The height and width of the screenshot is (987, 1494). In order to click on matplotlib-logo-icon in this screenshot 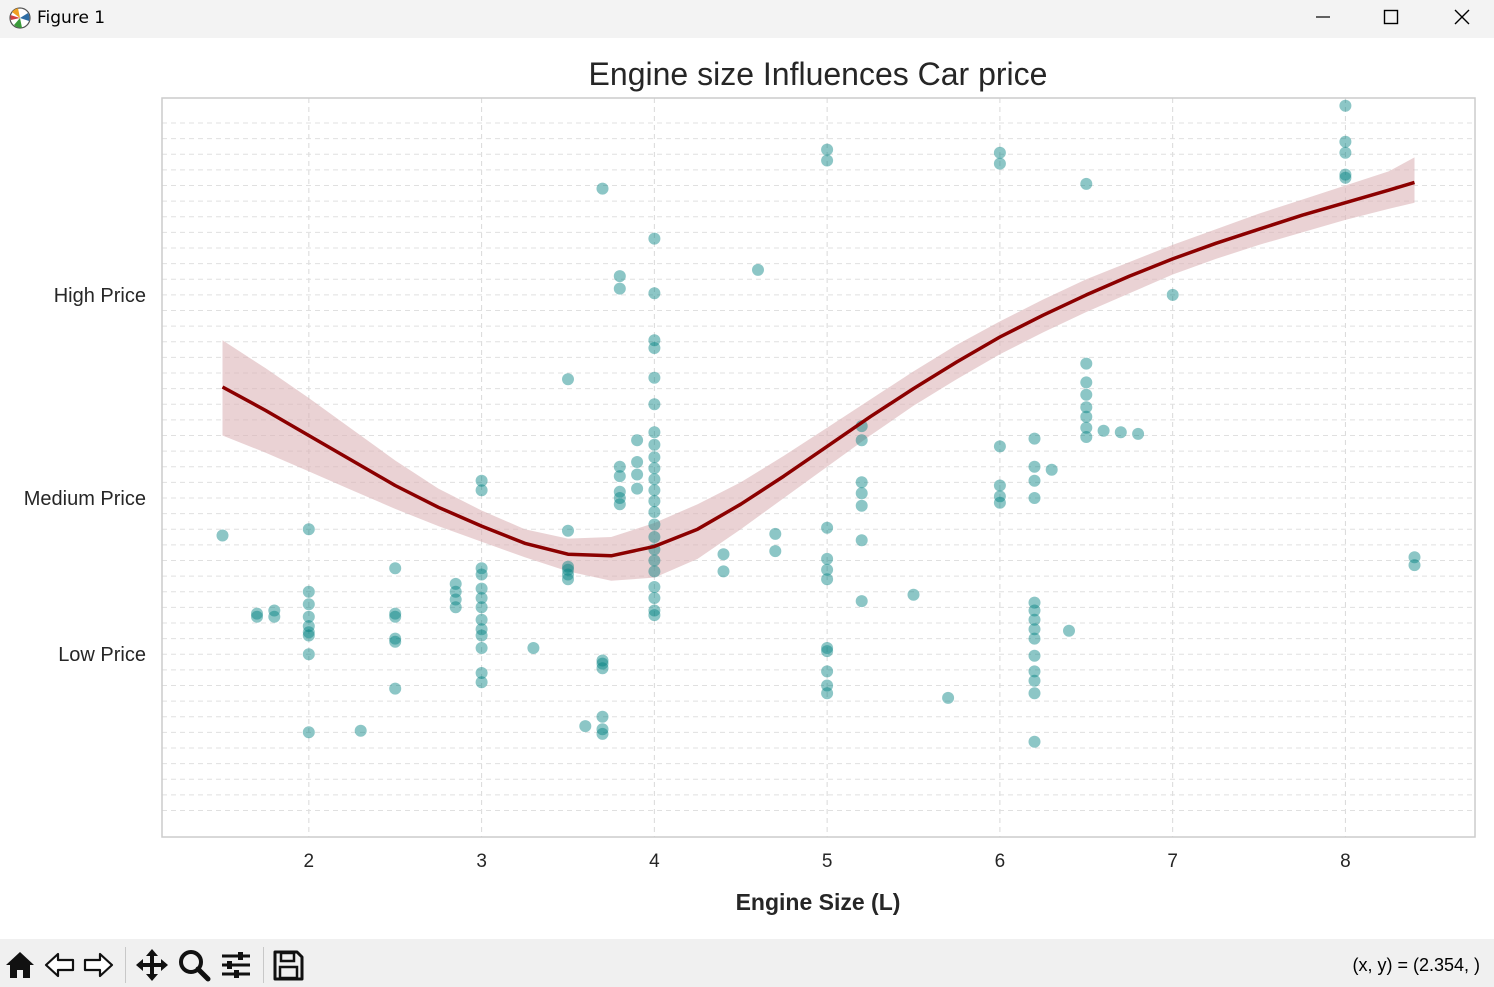, I will do `click(20, 18)`.